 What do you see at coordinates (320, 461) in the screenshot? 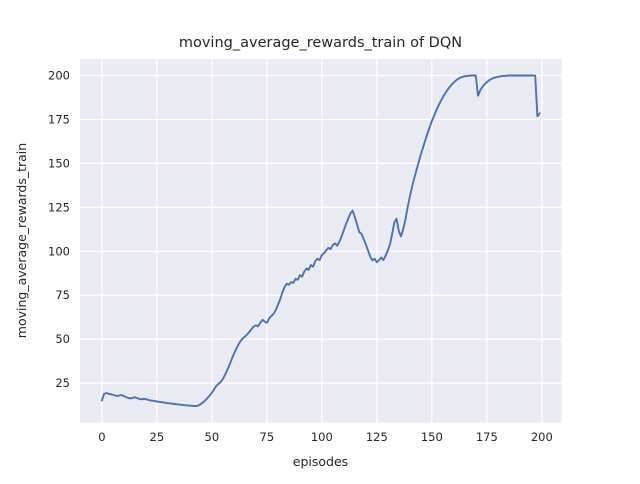
I see `x-axis-label: episodes` at bounding box center [320, 461].